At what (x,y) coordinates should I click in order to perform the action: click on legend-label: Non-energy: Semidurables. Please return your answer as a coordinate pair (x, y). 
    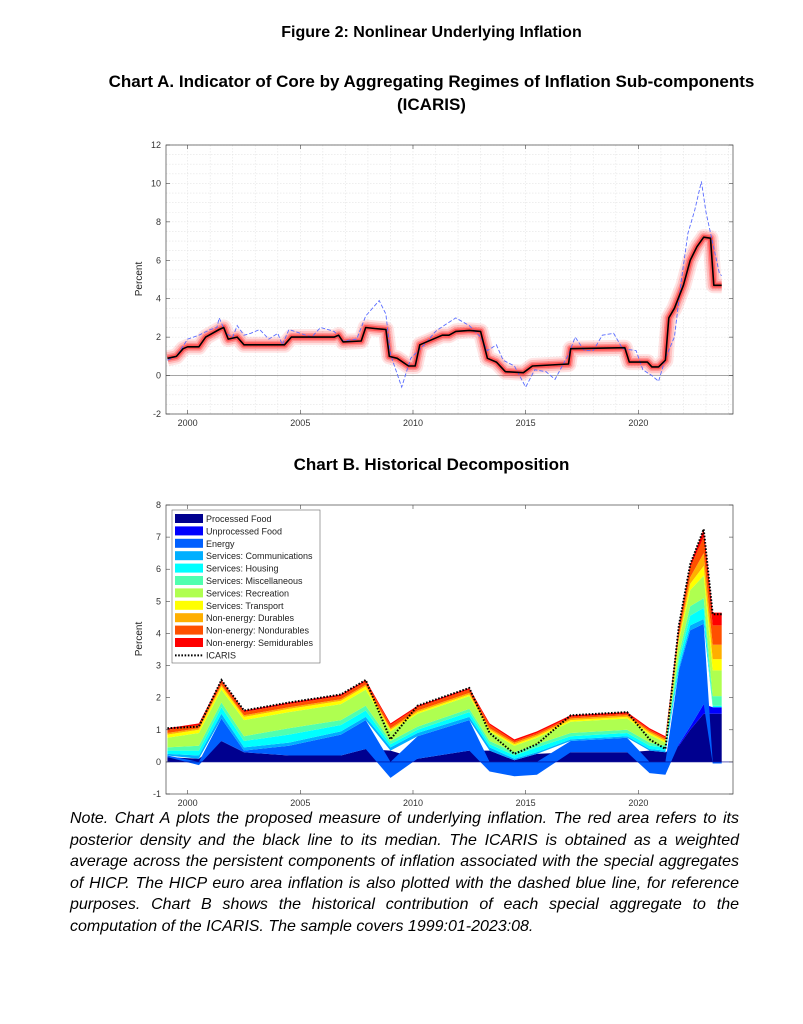
    Looking at the image, I should click on (260, 643).